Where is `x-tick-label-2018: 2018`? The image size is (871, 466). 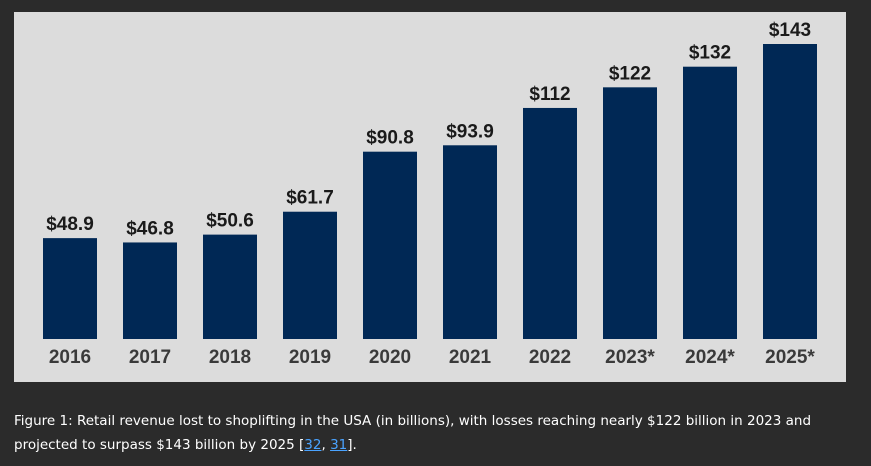
x-tick-label-2018: 2018 is located at coordinates (230, 357).